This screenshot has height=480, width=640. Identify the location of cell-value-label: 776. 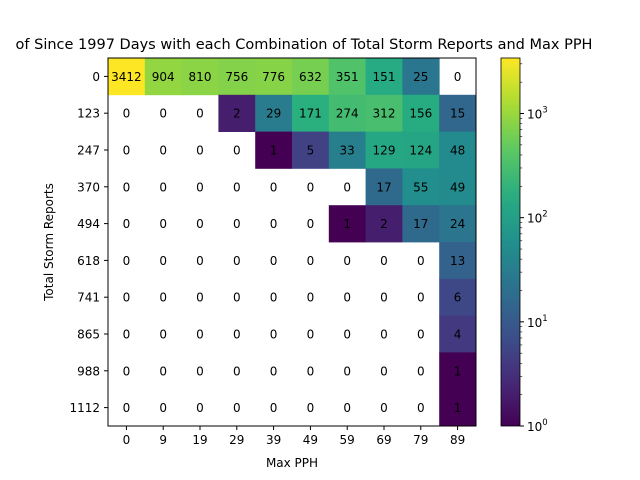
(273, 77).